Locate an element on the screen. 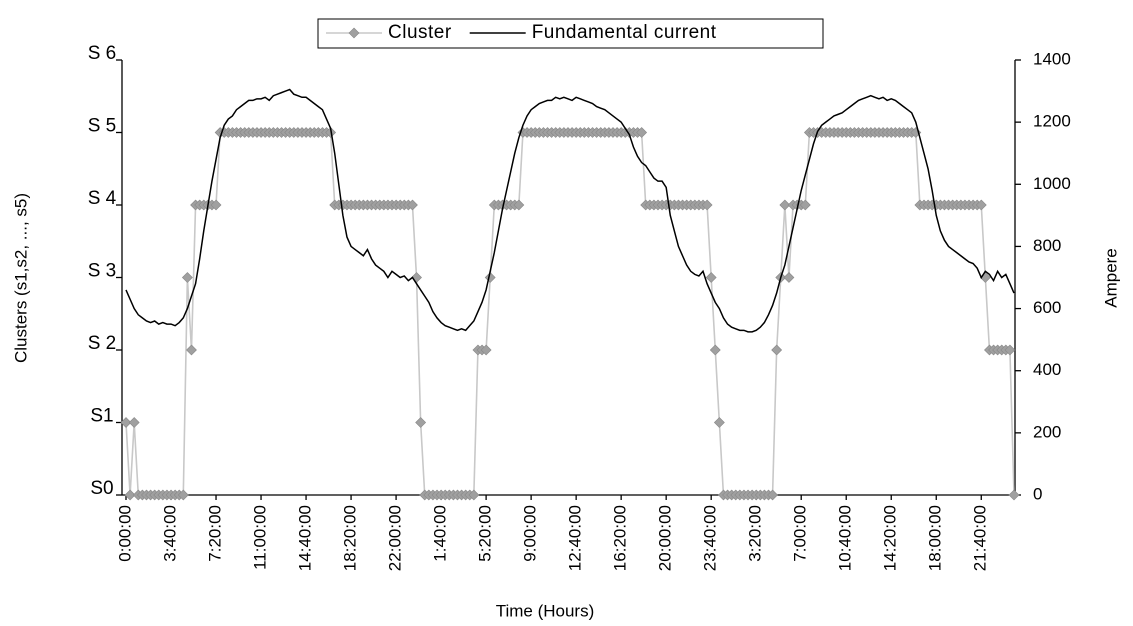  x-tick-label: 0:00:00 is located at coordinates (124, 533).